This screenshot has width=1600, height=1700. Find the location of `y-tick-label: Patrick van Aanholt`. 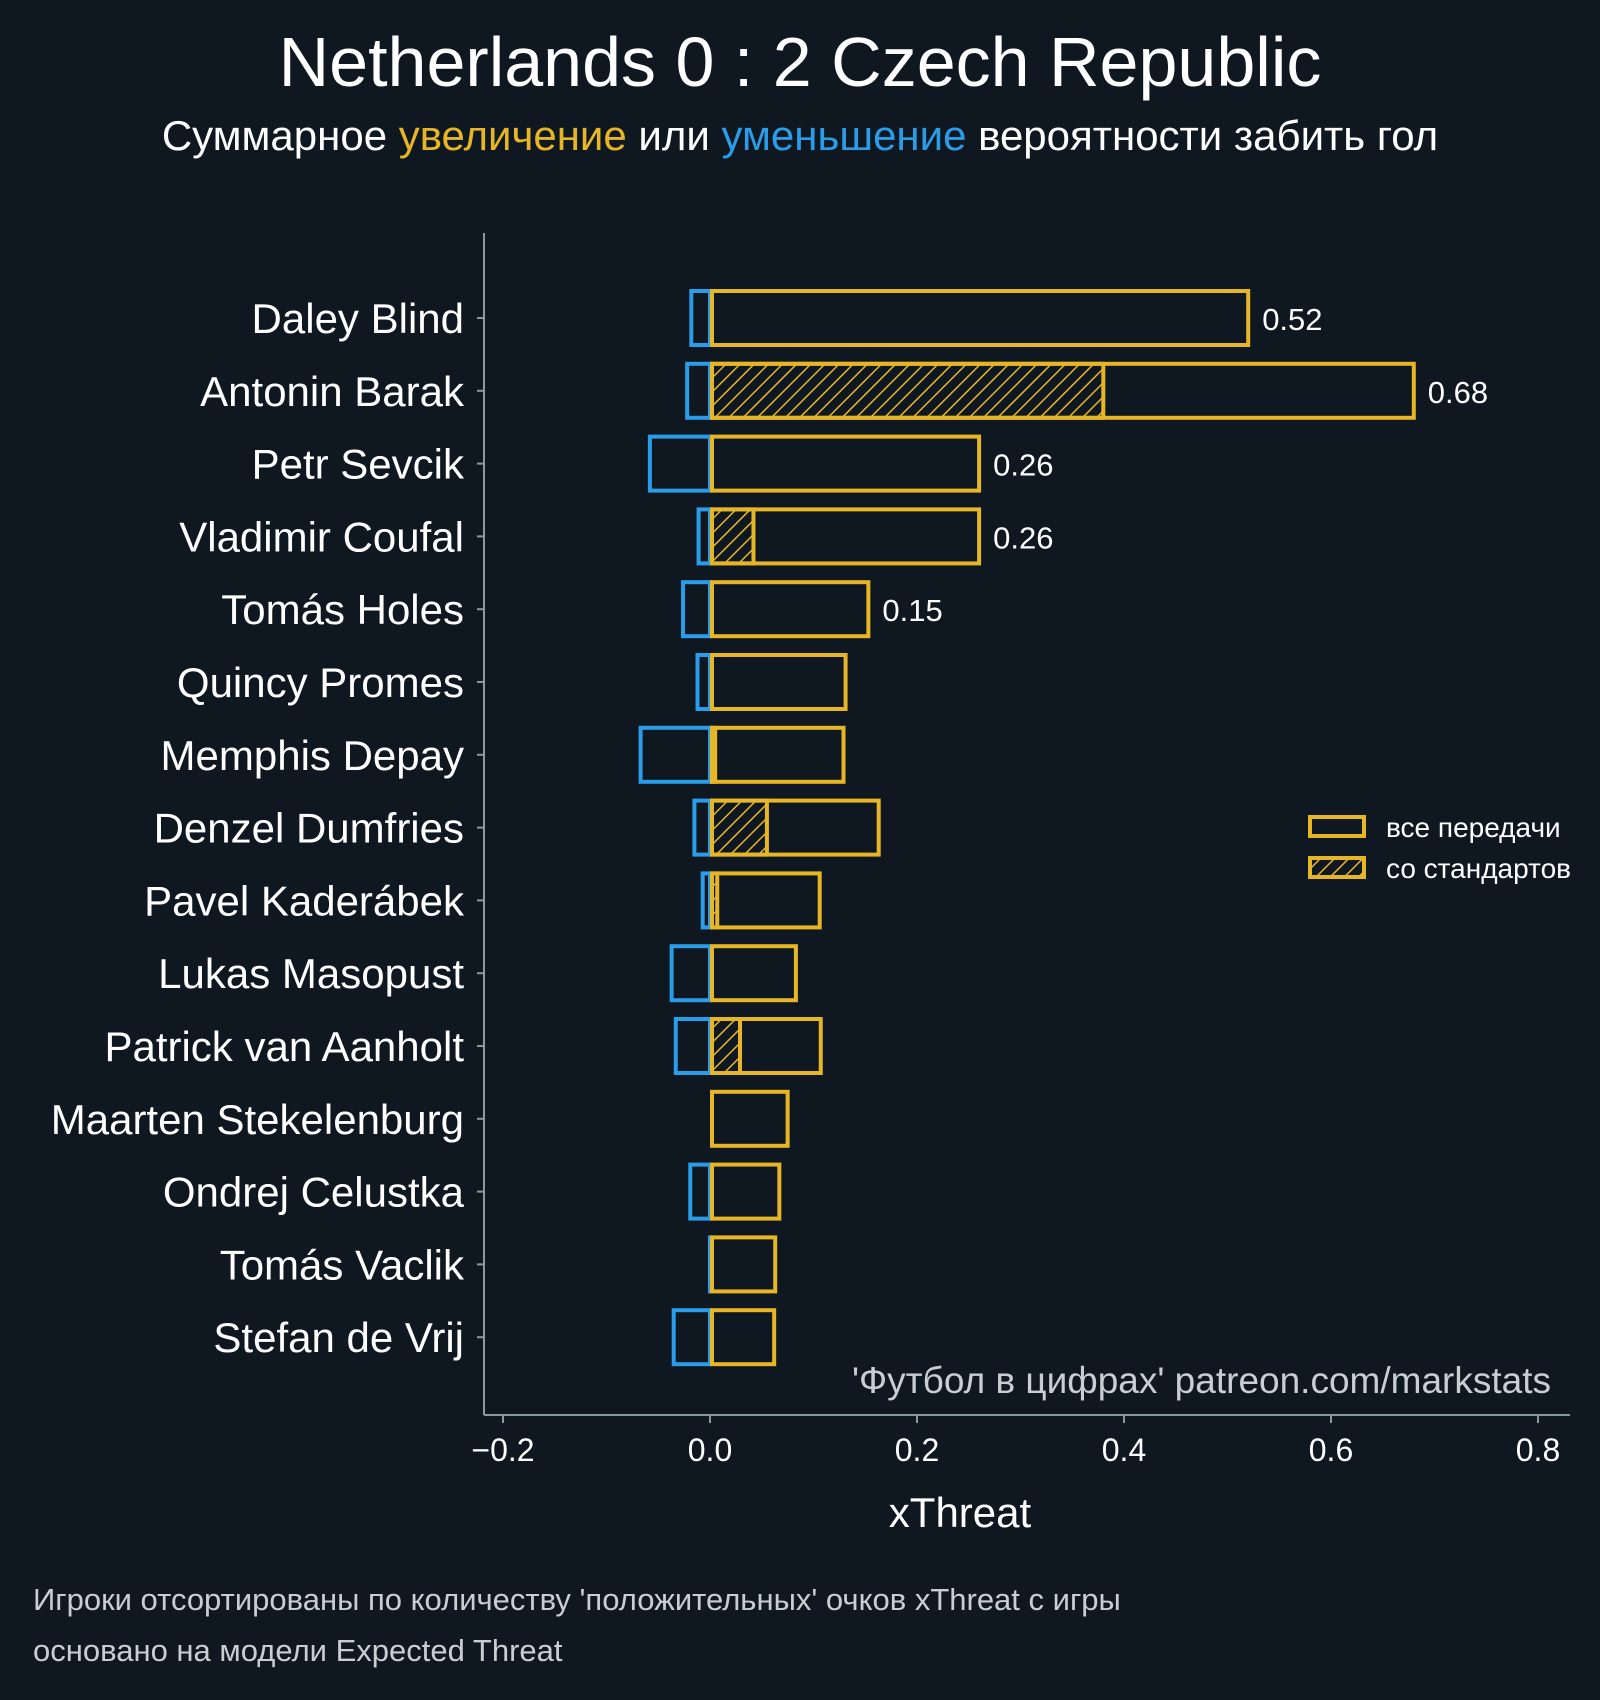

y-tick-label: Patrick van Aanholt is located at coordinates (284, 1046).